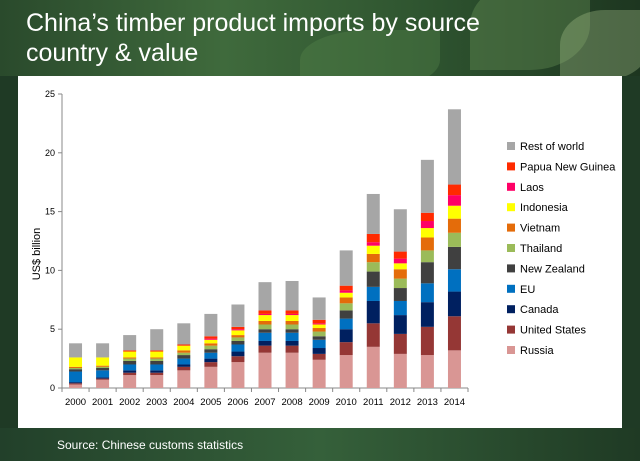 The width and height of the screenshot is (640, 461). What do you see at coordinates (544, 208) in the screenshot?
I see `legend-label: Indonesia` at bounding box center [544, 208].